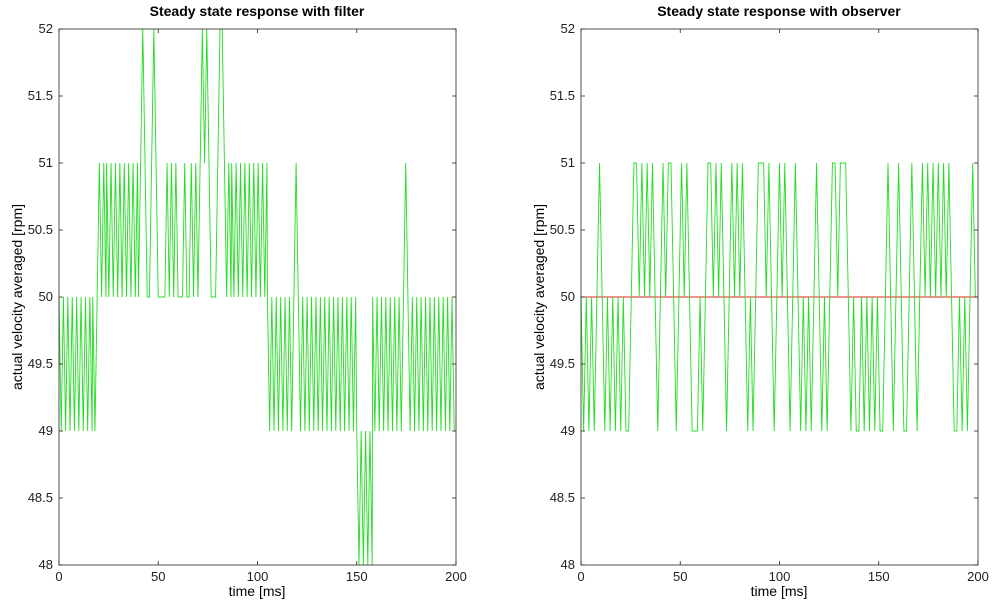 This screenshot has height=602, width=995. What do you see at coordinates (779, 11) in the screenshot?
I see `chart-title: Steady state response with observer` at bounding box center [779, 11].